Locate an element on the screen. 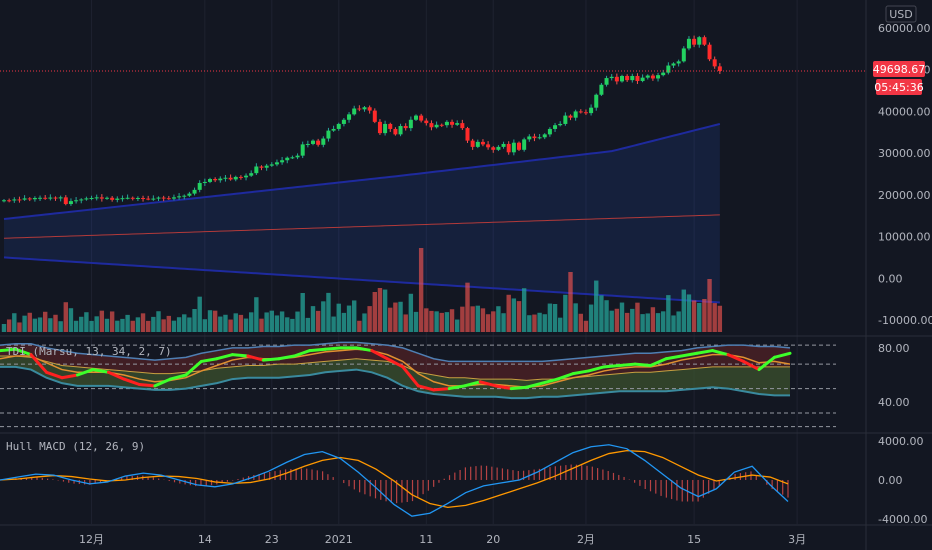  price-tick-label: -10000.00 is located at coordinates (905, 320).